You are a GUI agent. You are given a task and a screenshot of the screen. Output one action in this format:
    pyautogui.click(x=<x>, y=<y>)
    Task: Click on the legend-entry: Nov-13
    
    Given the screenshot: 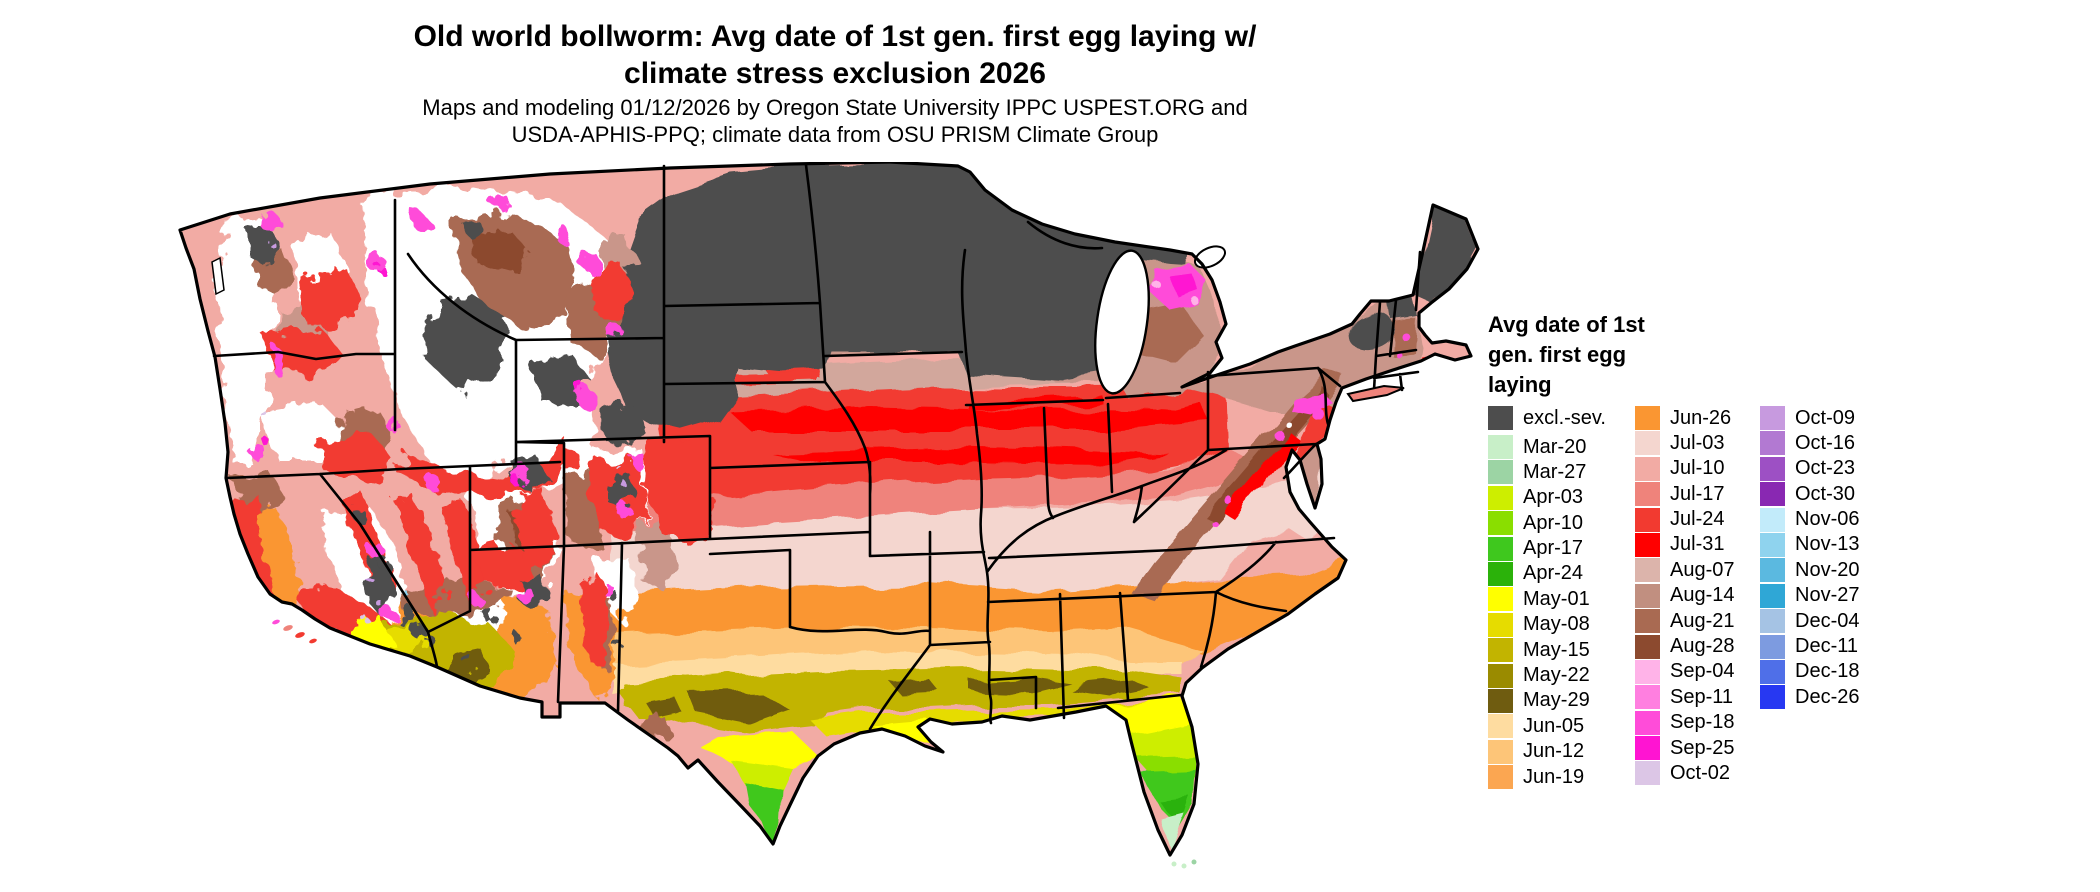 What is the action you would take?
    pyautogui.click(x=1810, y=544)
    